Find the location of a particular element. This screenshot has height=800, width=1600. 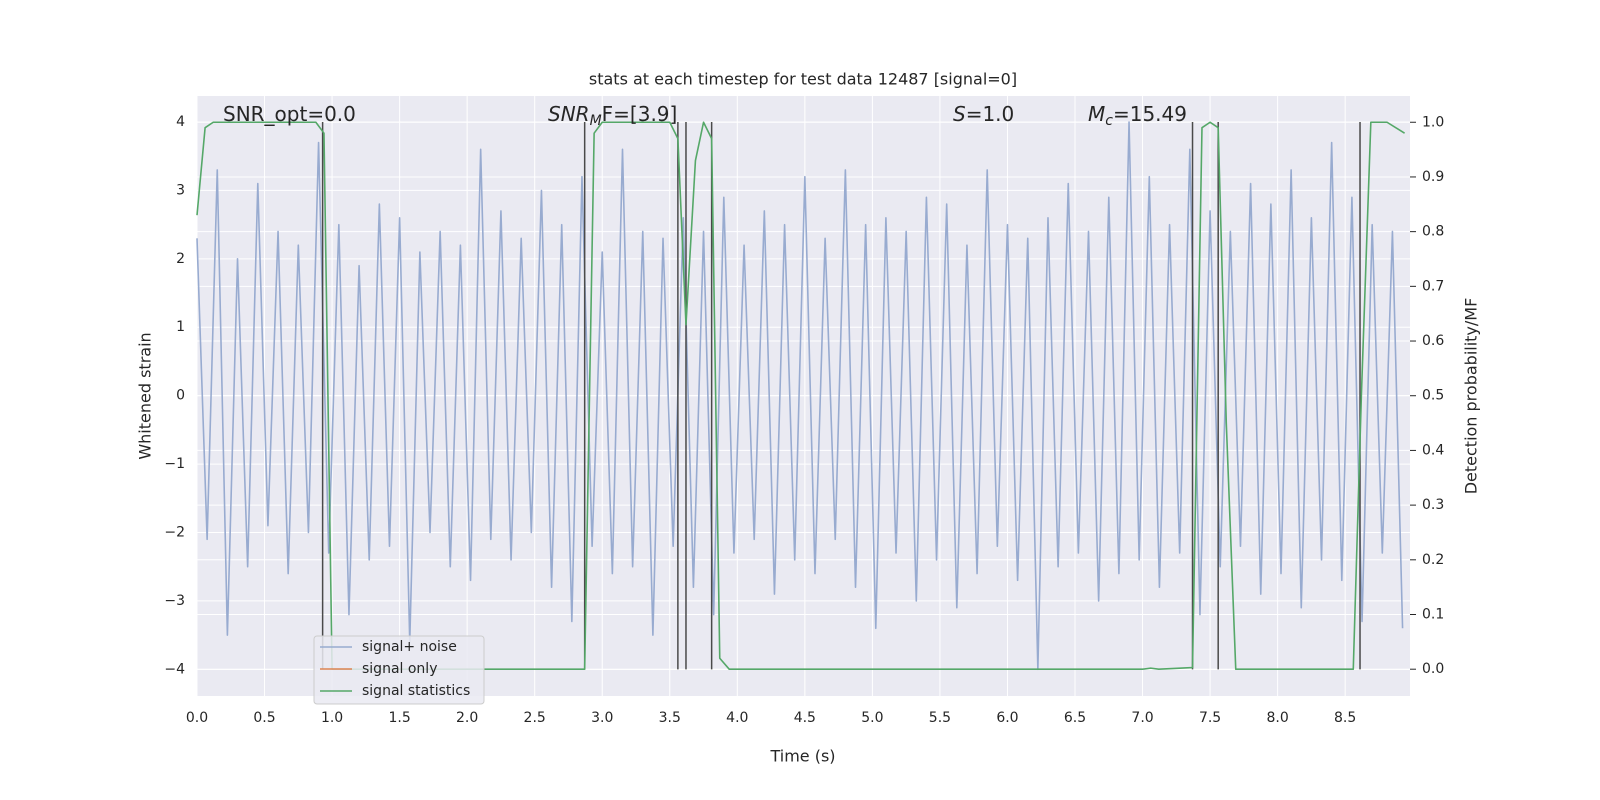

y-tick-label: 3 is located at coordinates (180, 190).